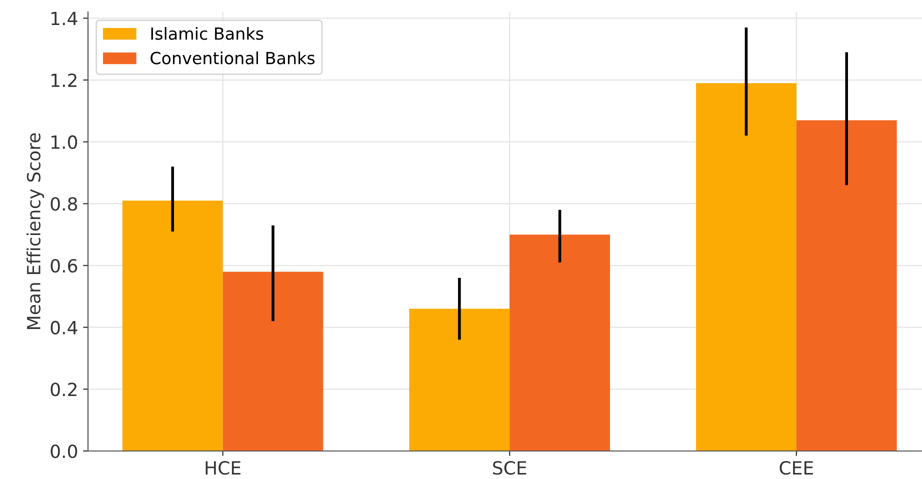 The height and width of the screenshot is (479, 922). Describe the element at coordinates (232, 57) in the screenshot. I see `legend-label: Conventional Banks` at that location.